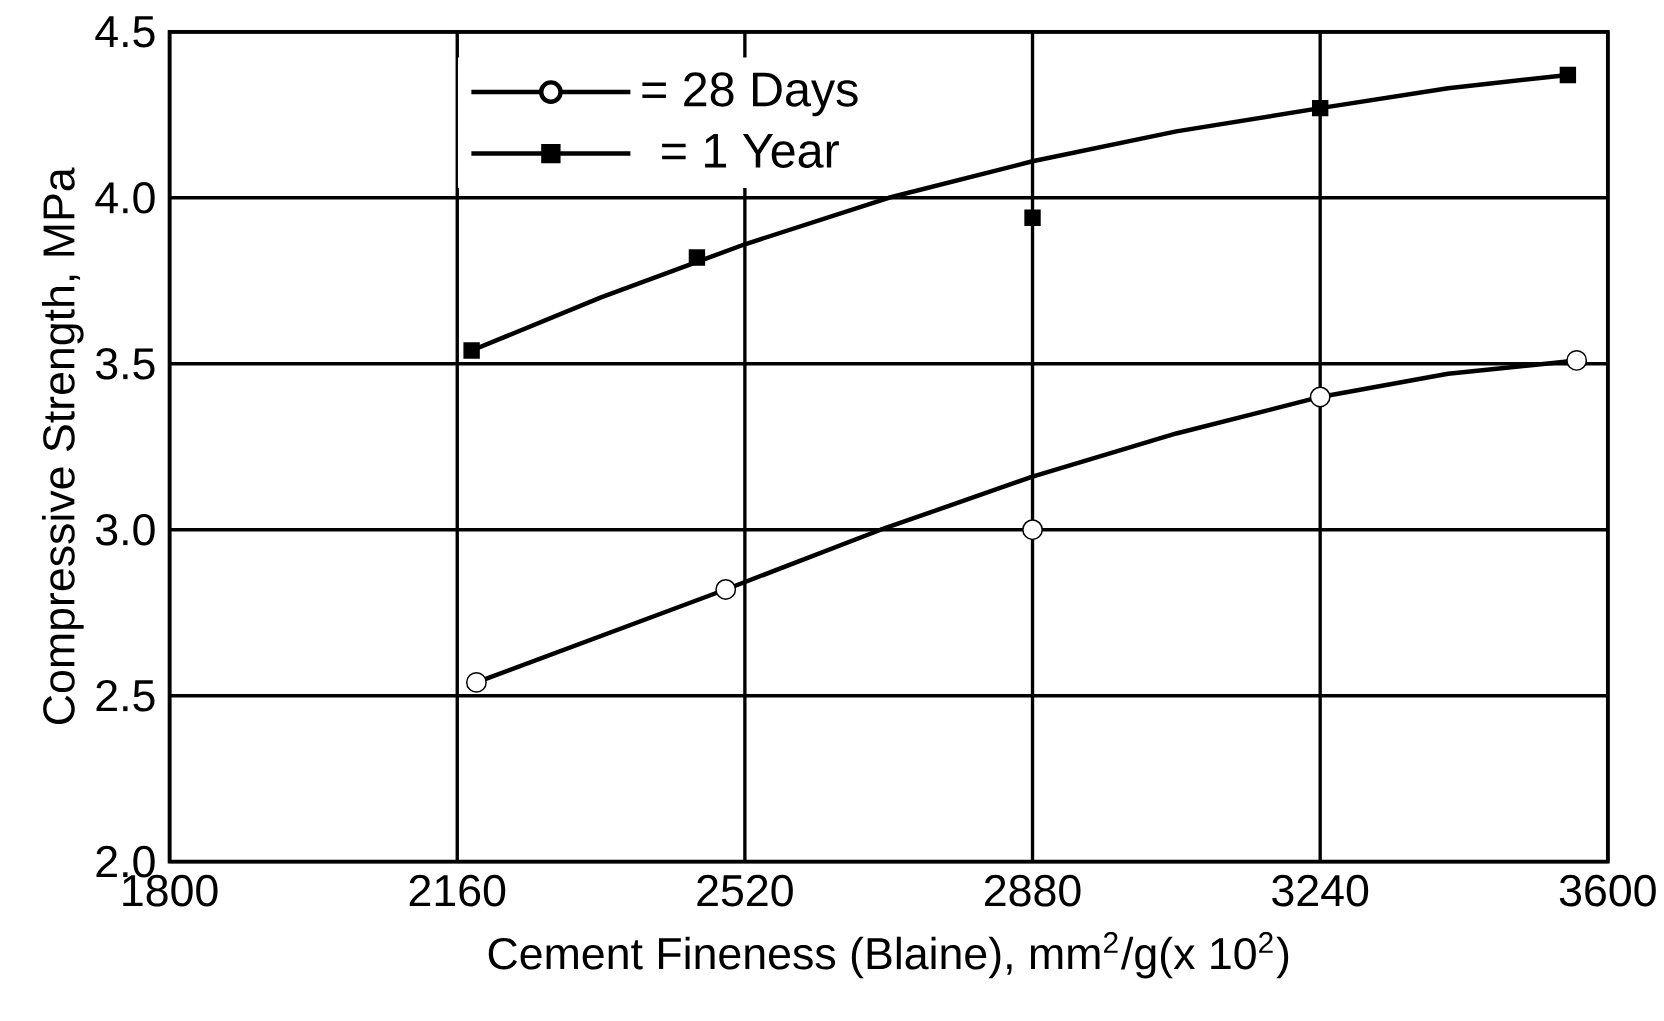 The height and width of the screenshot is (1021, 1664). What do you see at coordinates (750, 94) in the screenshot?
I see `legend-label: = 28 Days` at bounding box center [750, 94].